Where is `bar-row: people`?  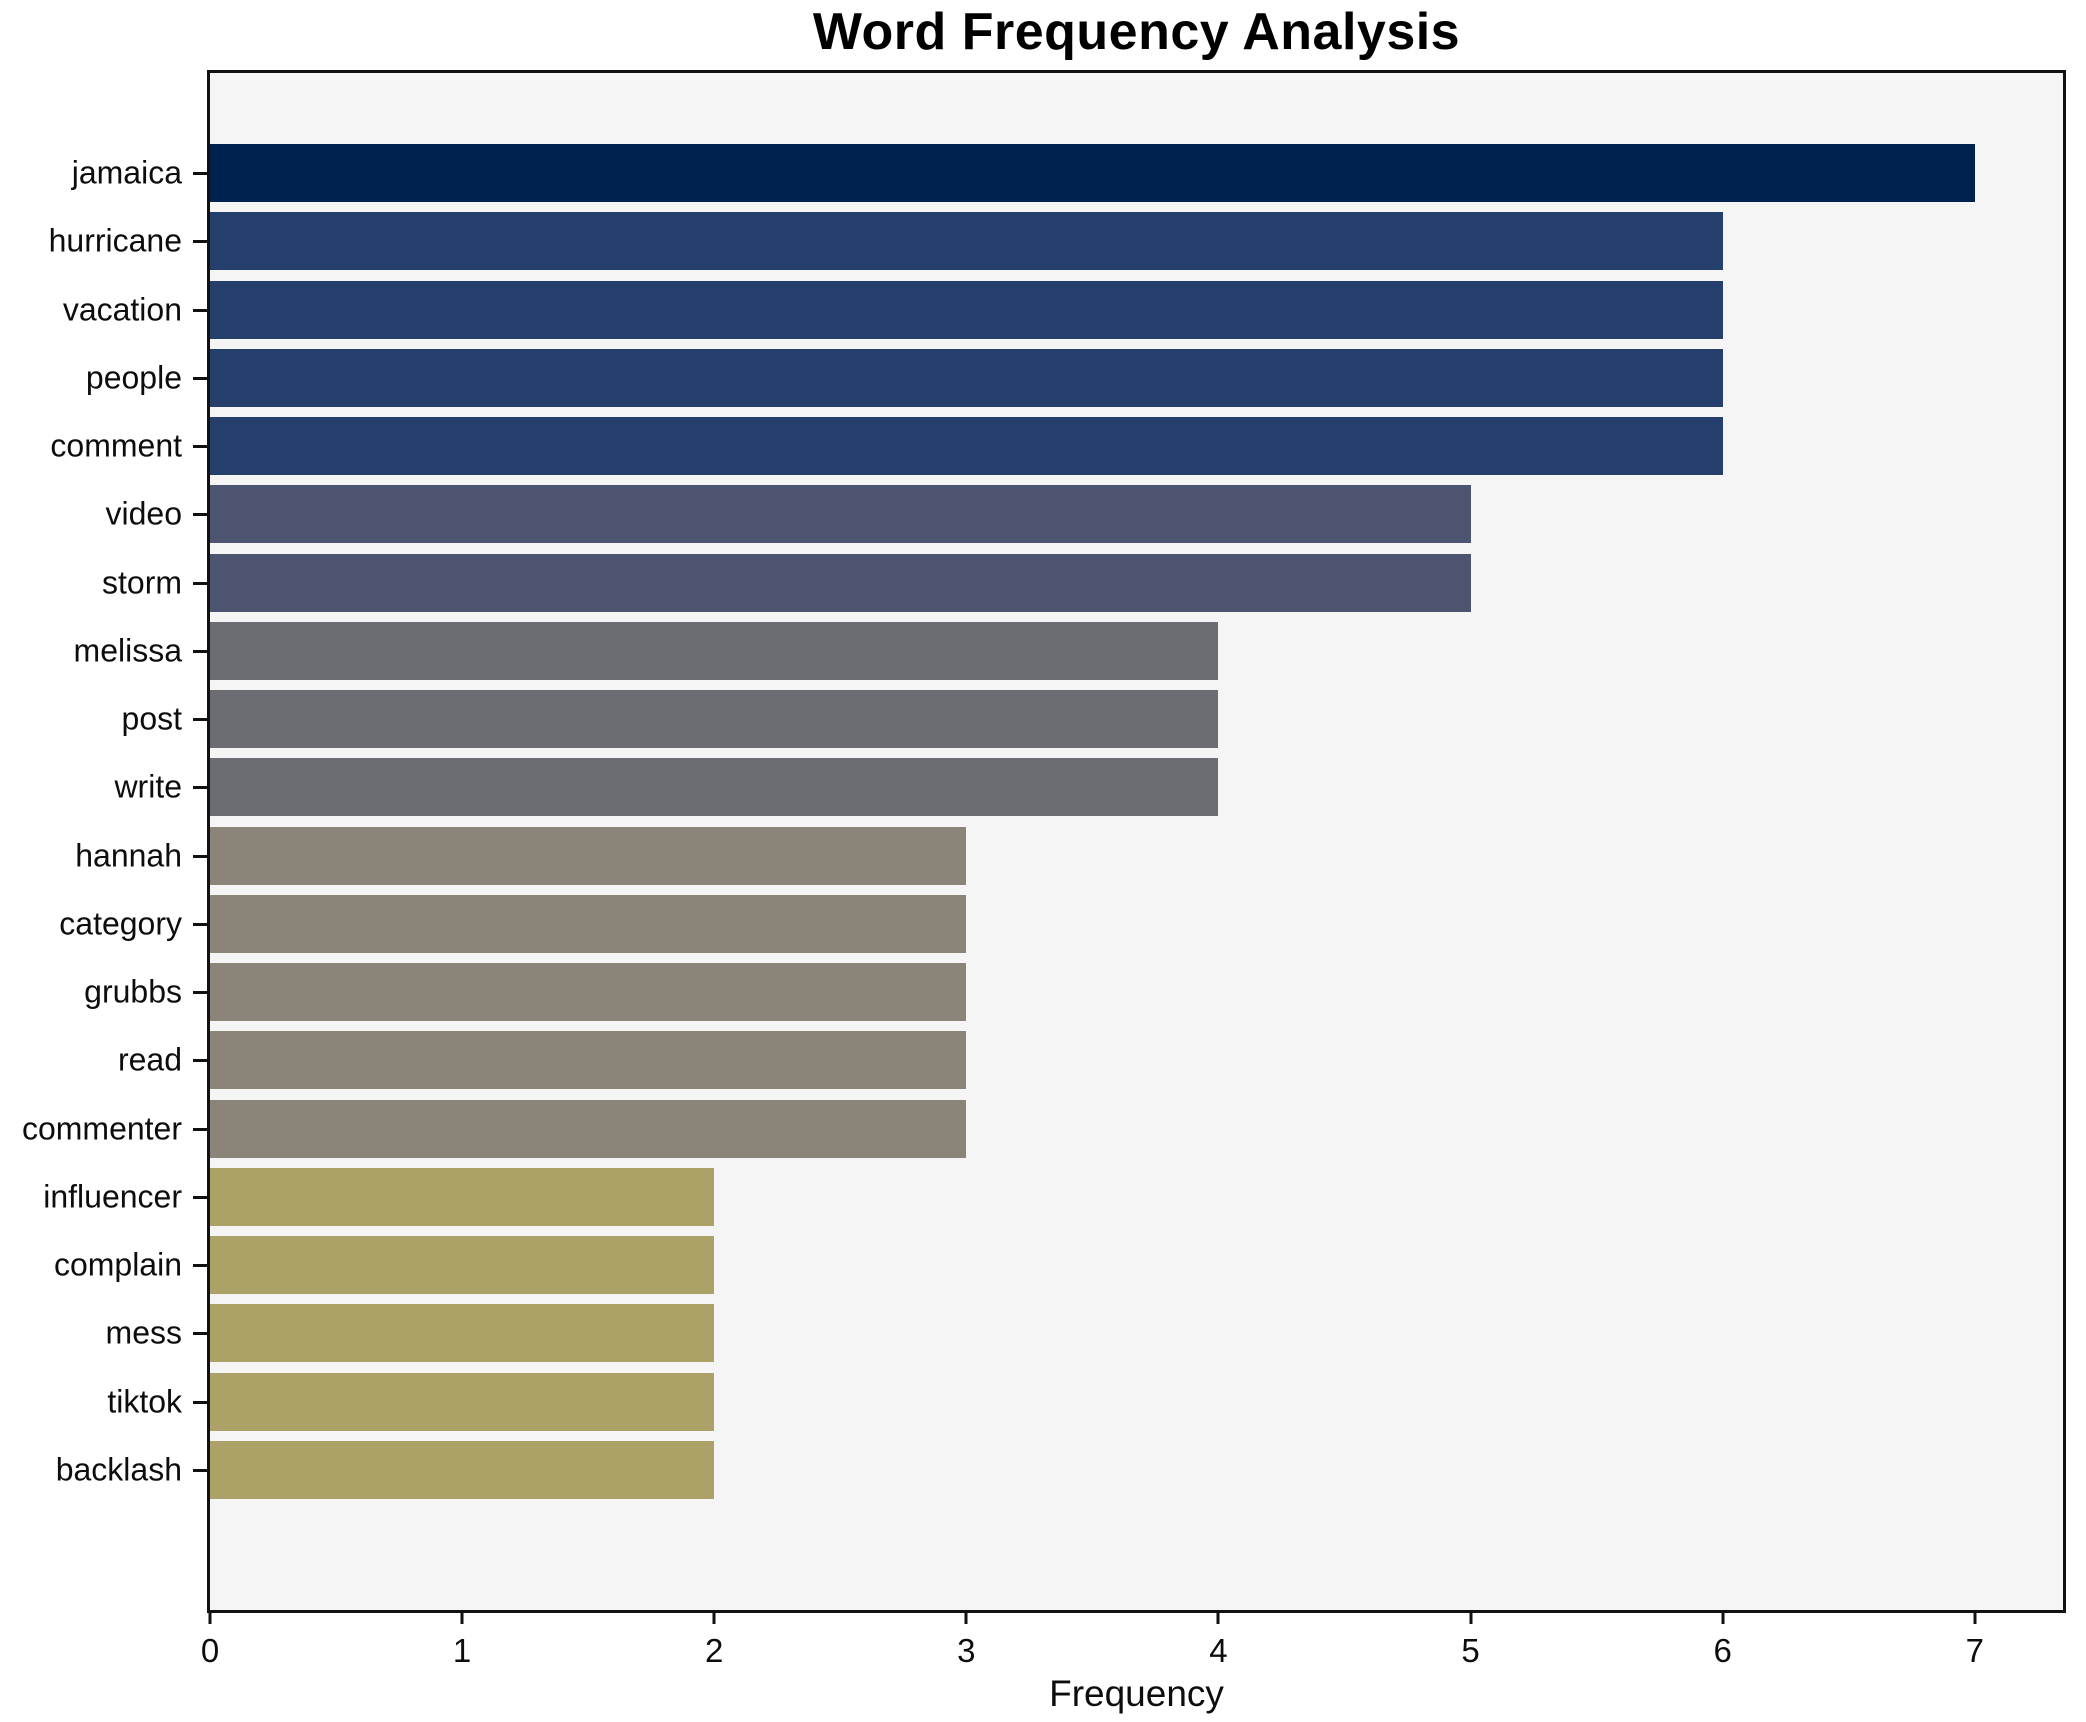
bar-row: people is located at coordinates (1074, 378).